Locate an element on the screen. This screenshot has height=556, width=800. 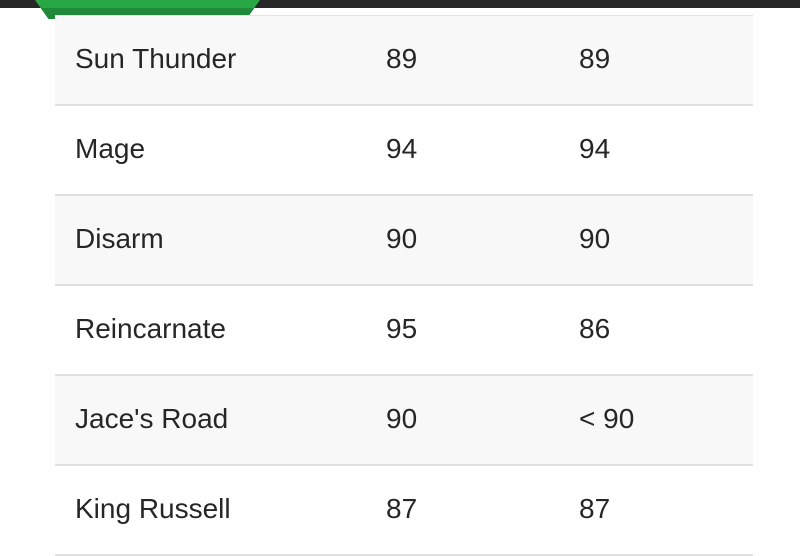
row-value-2: 90 is located at coordinates (595, 238).